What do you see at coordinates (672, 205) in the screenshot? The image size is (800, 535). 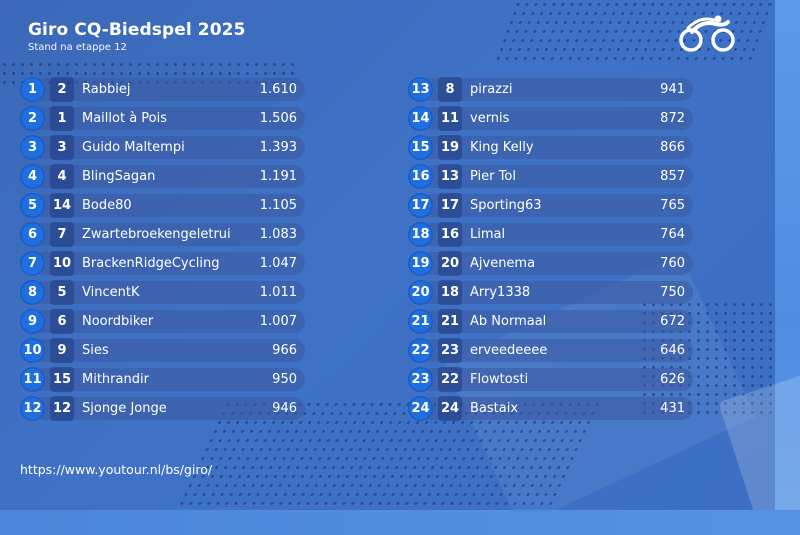 I see `player-points: 765` at bounding box center [672, 205].